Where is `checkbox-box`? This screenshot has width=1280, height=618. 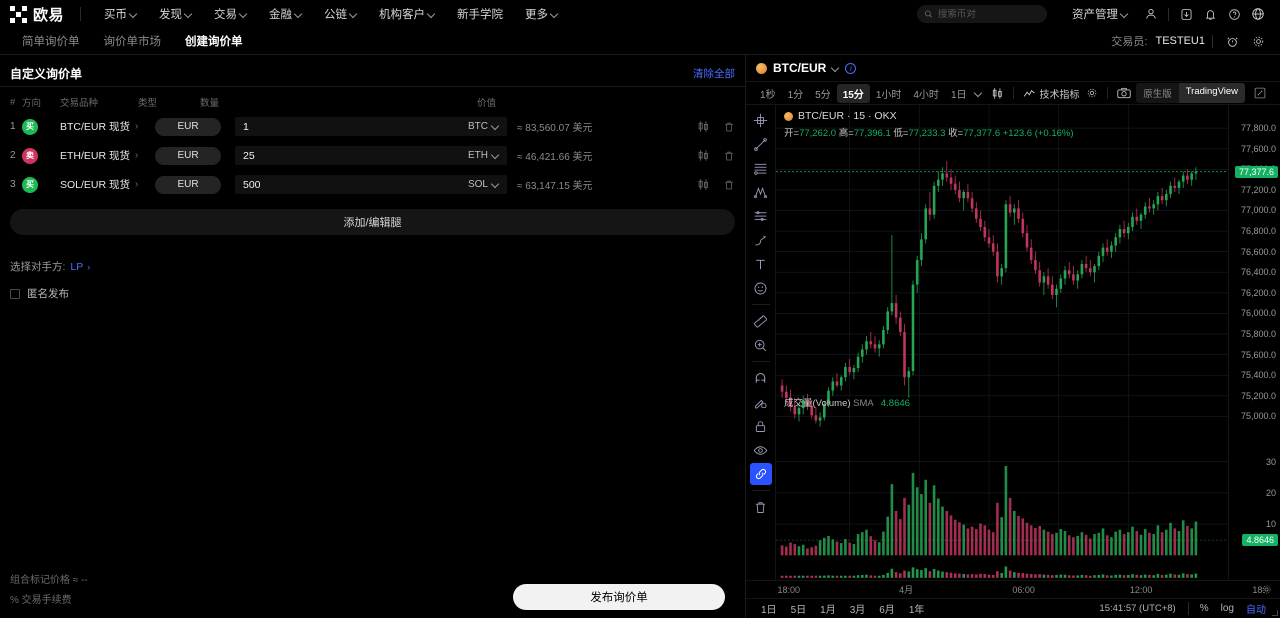
checkbox-box is located at coordinates (15, 293).